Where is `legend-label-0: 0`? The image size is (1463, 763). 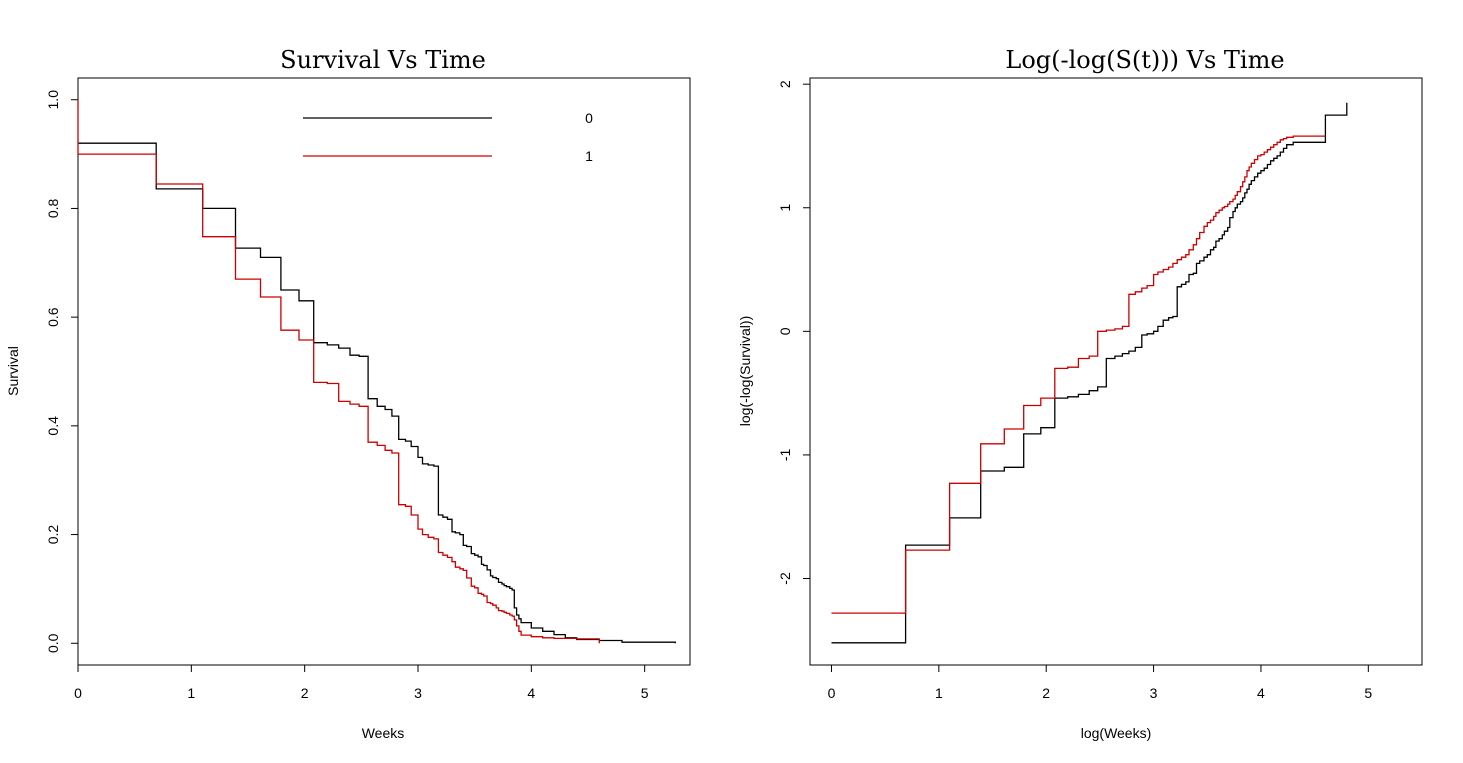
legend-label-0: 0 is located at coordinates (589, 118).